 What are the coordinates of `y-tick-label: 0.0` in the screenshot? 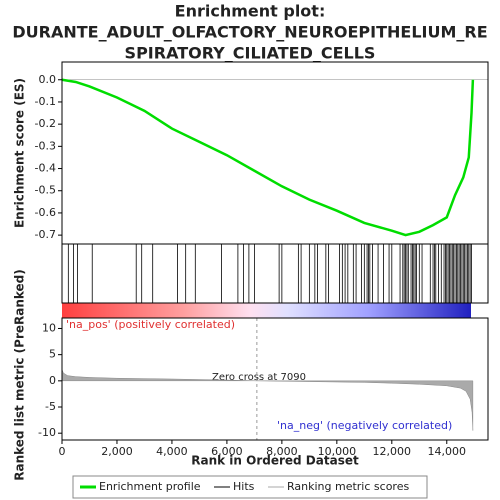 It's located at (48, 79).